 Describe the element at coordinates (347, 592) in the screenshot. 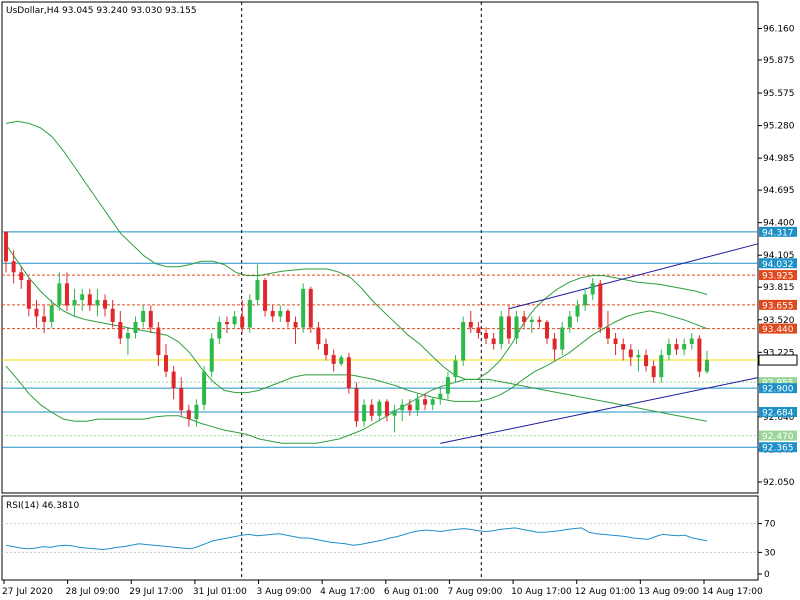

I see `time-tick-label: 4 Aug 17:00` at that location.